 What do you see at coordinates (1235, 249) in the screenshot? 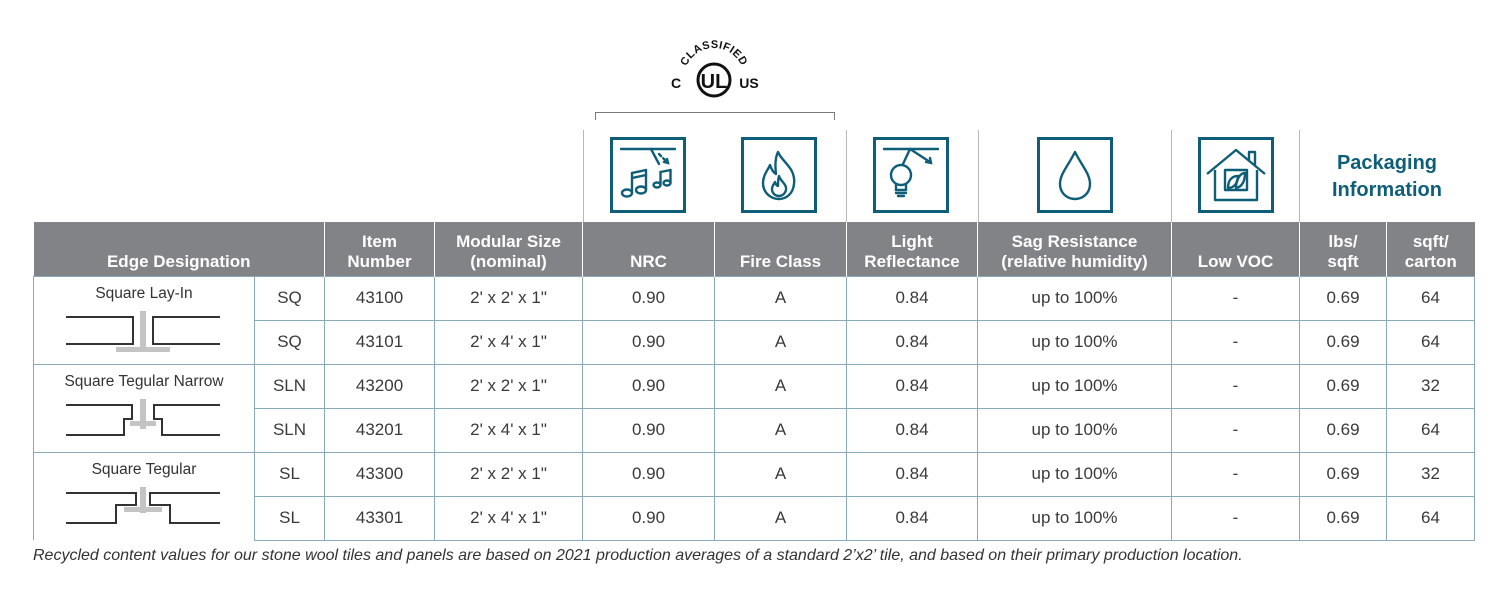
I see `header-low-voc: Low VOC` at bounding box center [1235, 249].